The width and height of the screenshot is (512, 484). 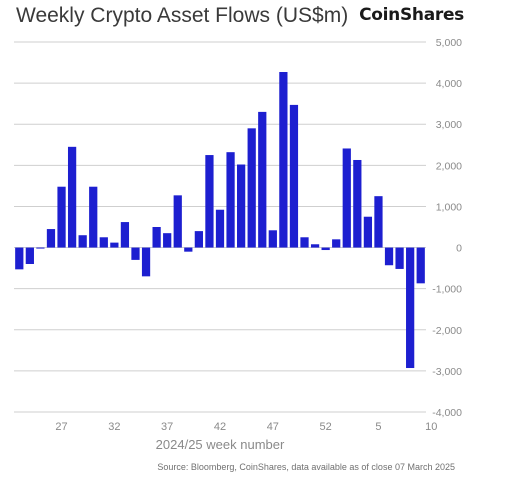 I want to click on x-tick-label: 47, so click(x=273, y=427).